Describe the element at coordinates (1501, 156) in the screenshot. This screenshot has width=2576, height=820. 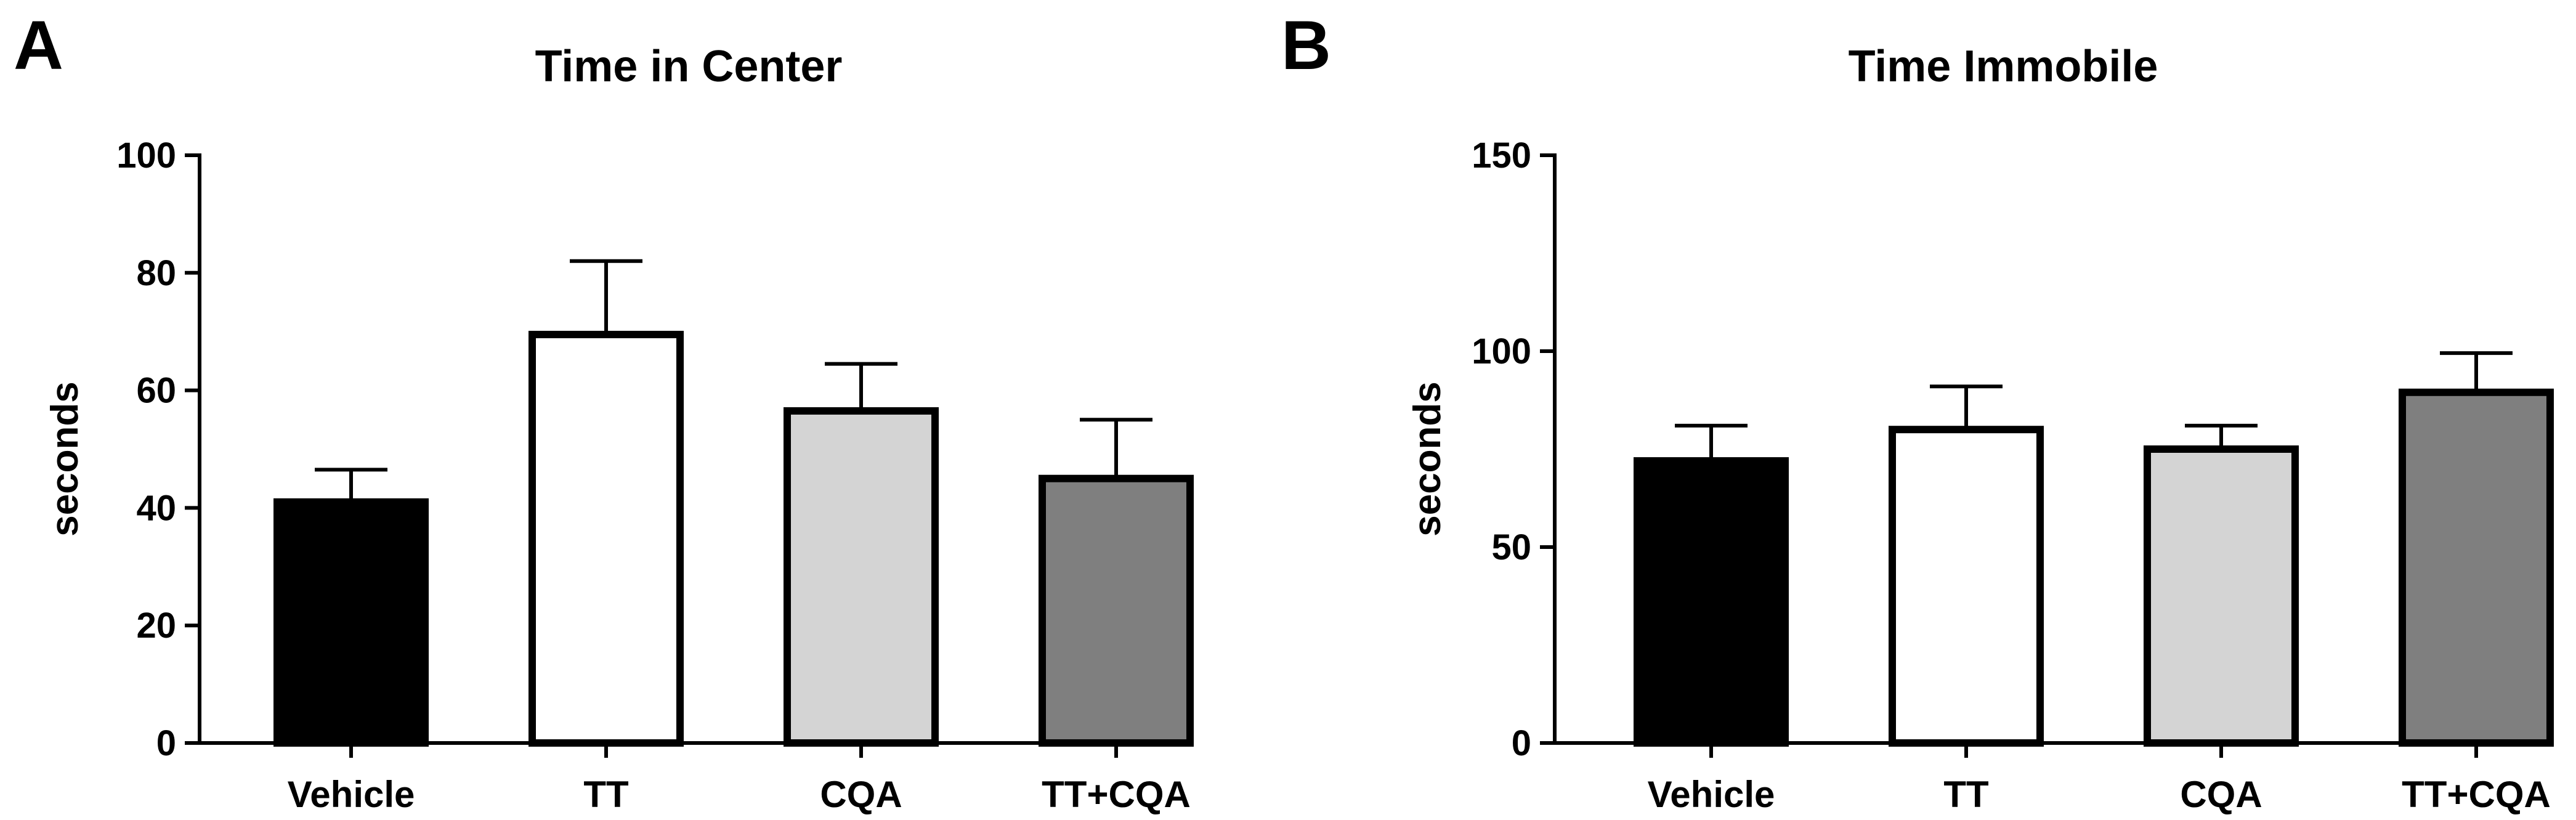
I see `y-tick-label: 150` at that location.